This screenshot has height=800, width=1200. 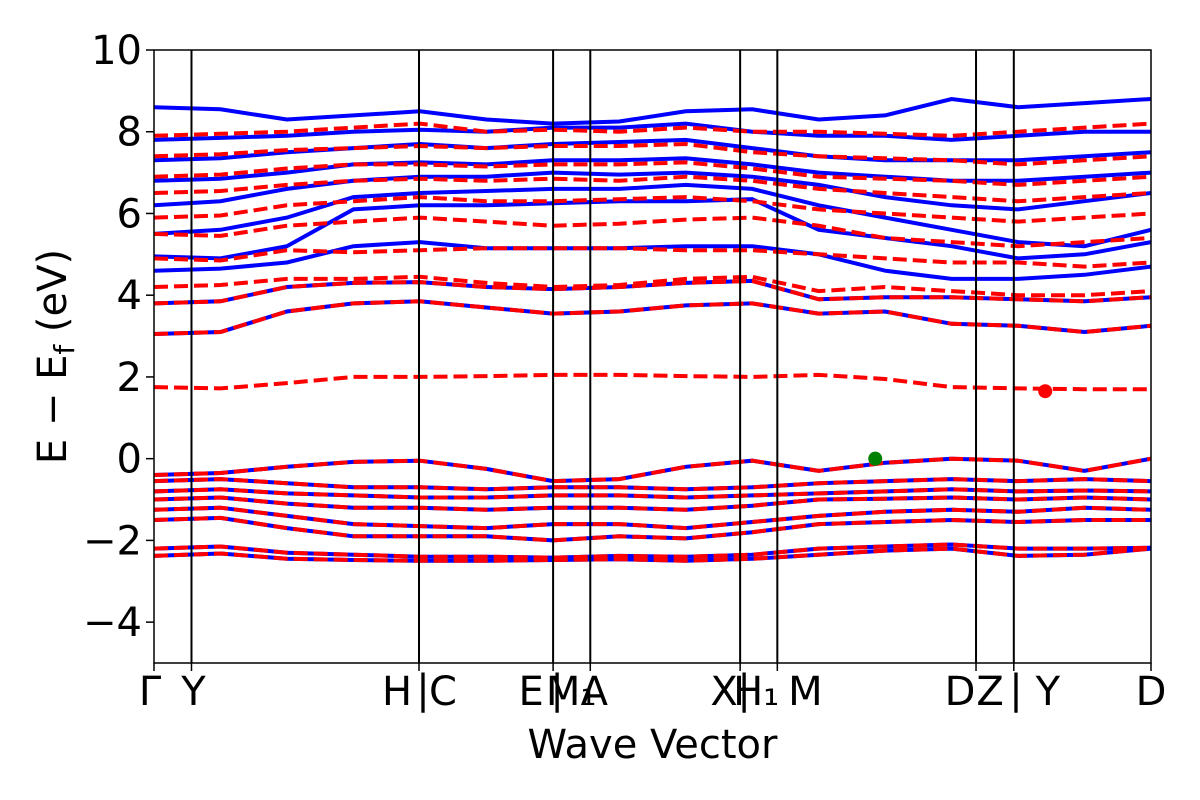 What do you see at coordinates (595, 692) in the screenshot?
I see `x-tick-label: A` at bounding box center [595, 692].